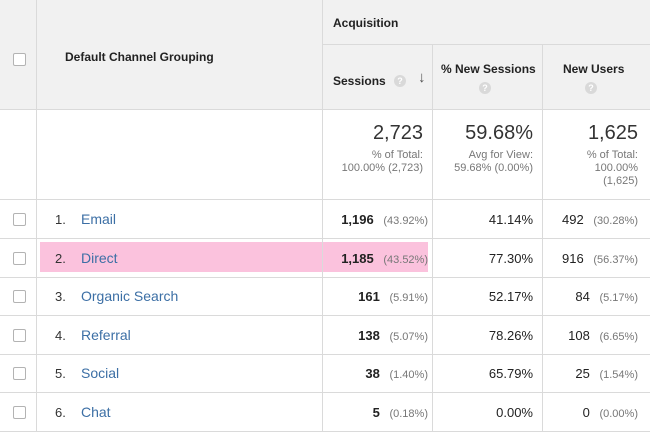 This screenshot has width=650, height=432. Describe the element at coordinates (573, 219) in the screenshot. I see `new-users-value: 492` at that location.